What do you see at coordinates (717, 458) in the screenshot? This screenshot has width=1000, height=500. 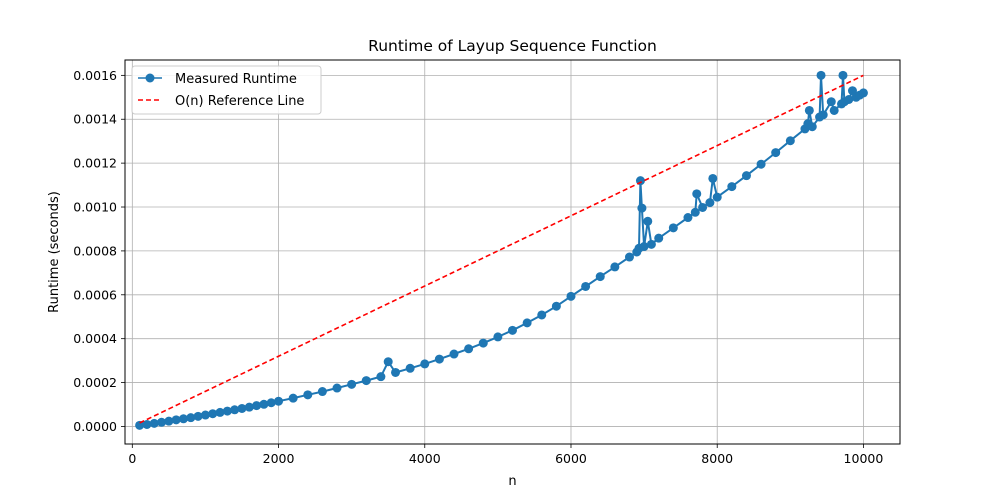 I see `x-tick-label: 8000` at bounding box center [717, 458].